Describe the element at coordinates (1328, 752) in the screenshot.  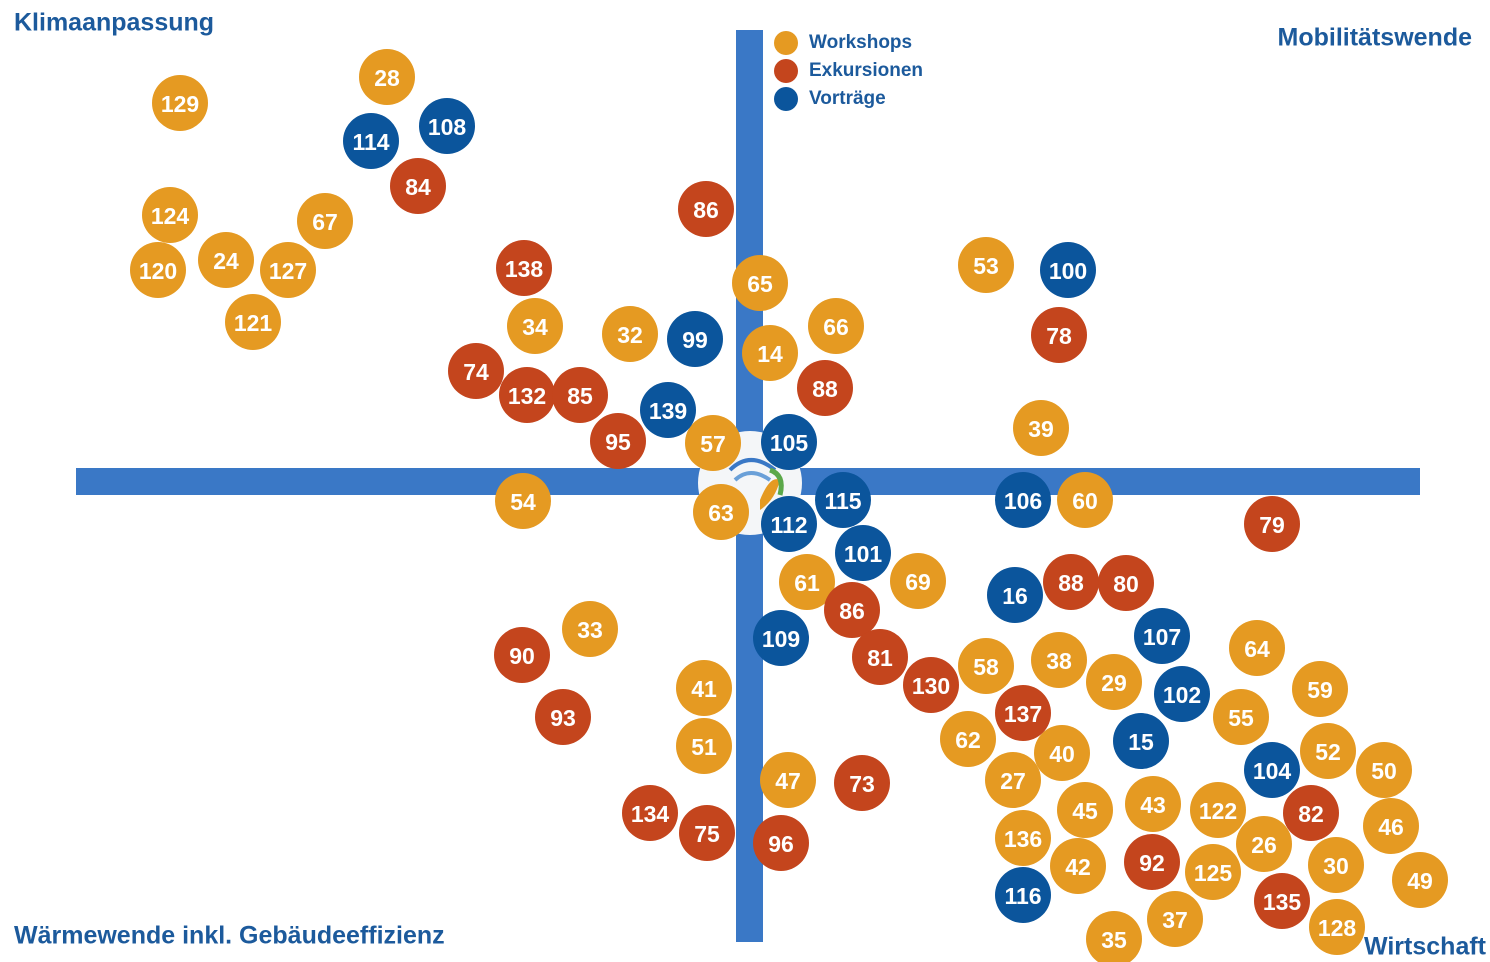
I see `node-label: 52` at that location.